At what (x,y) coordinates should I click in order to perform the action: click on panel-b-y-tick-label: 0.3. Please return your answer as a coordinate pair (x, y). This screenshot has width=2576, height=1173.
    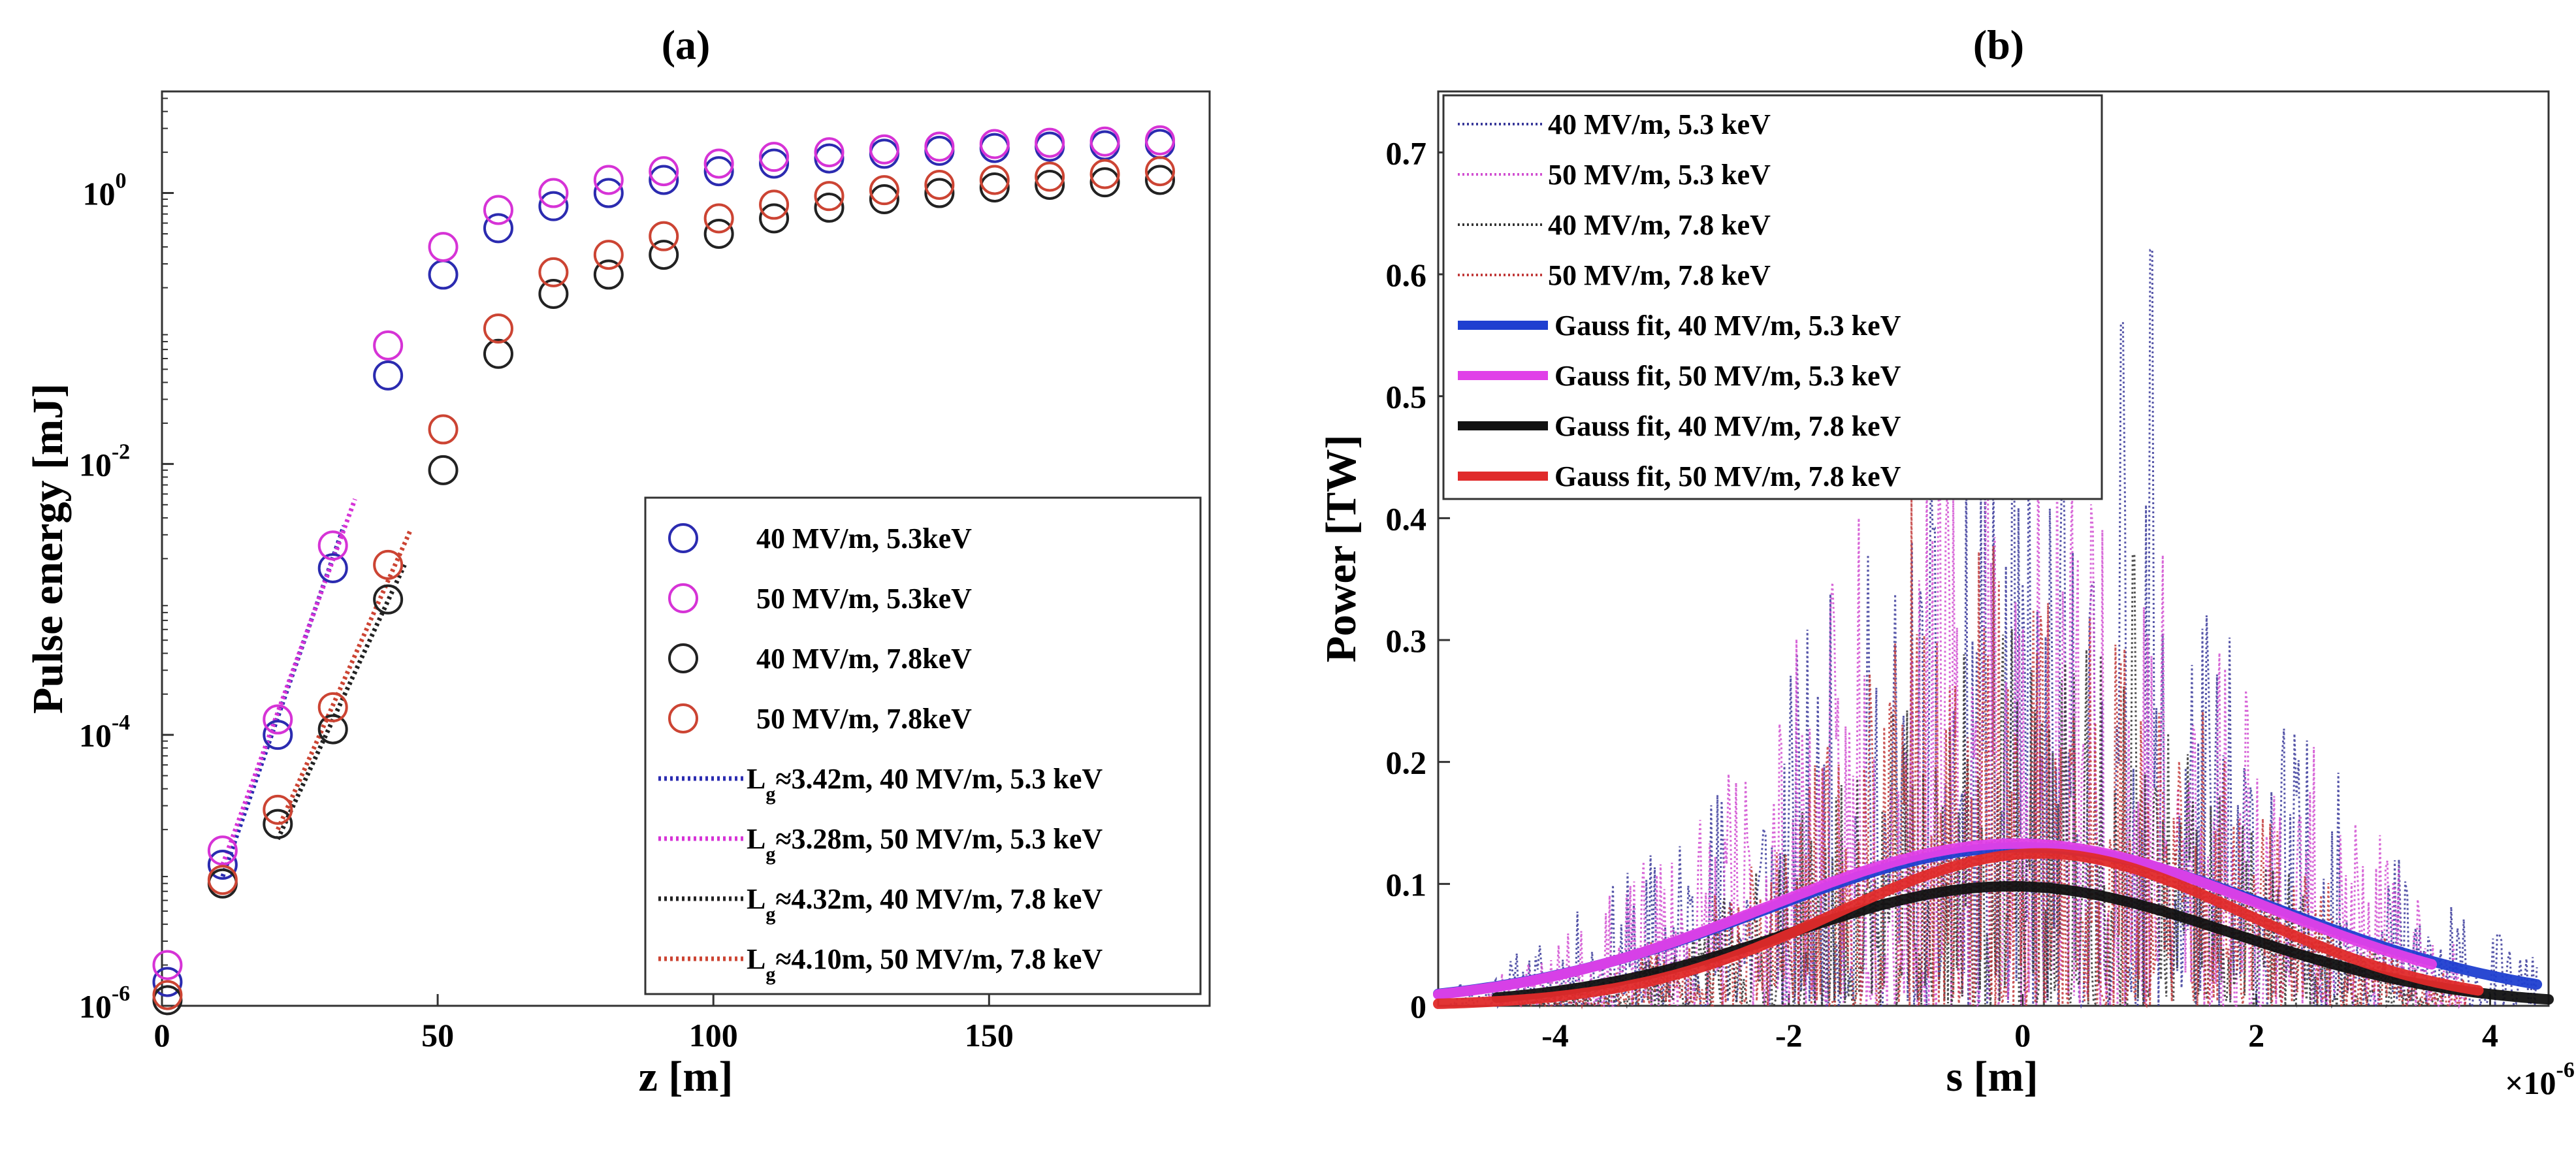
    Looking at the image, I should click on (1406, 640).